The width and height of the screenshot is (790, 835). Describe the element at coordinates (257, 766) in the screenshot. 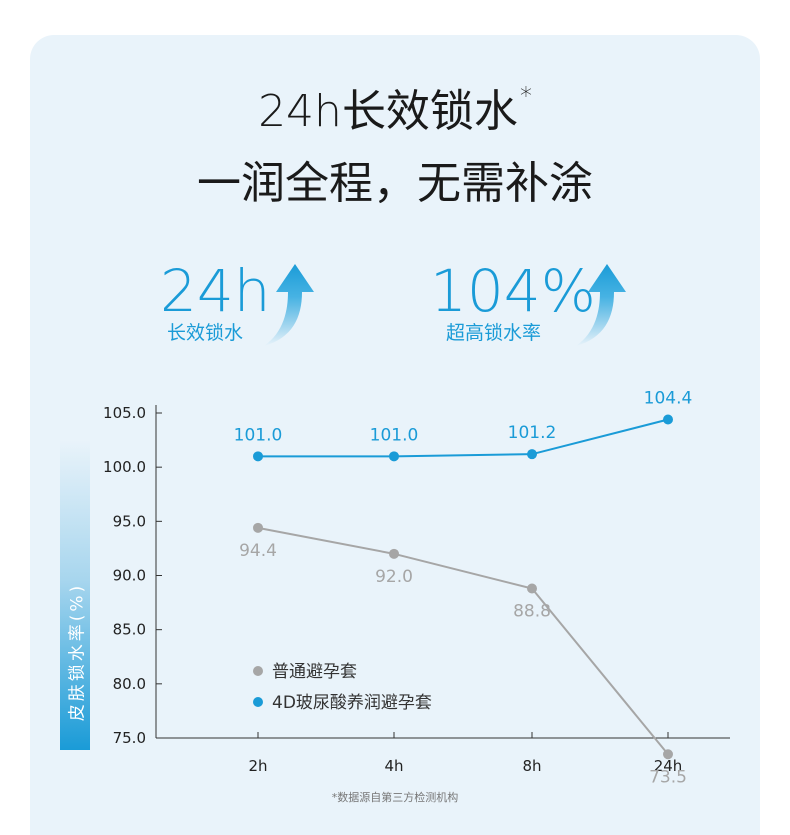

I see `x-tick-label: 2h` at that location.